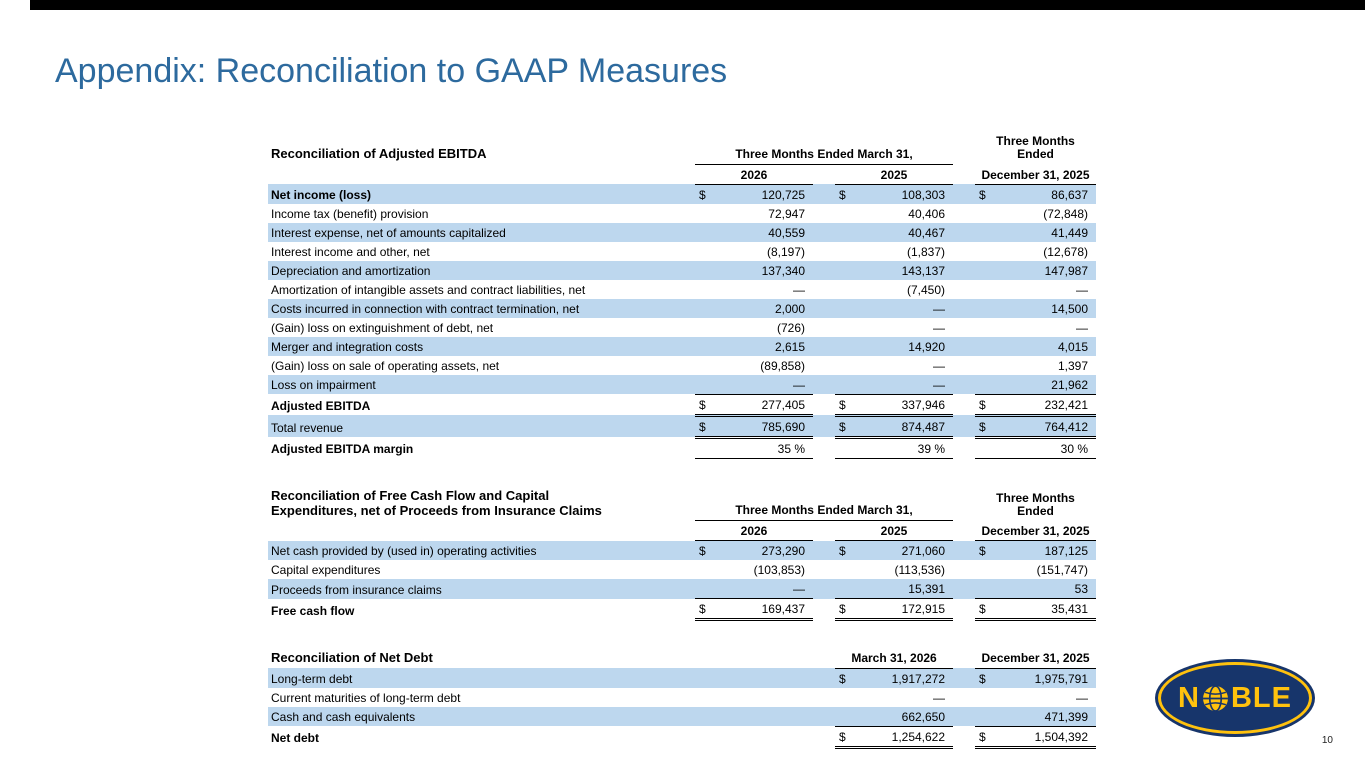 This screenshot has height=768, width=1365. What do you see at coordinates (379, 153) in the screenshot?
I see `table-title: Reconciliation of Adjusted EBITDA` at bounding box center [379, 153].